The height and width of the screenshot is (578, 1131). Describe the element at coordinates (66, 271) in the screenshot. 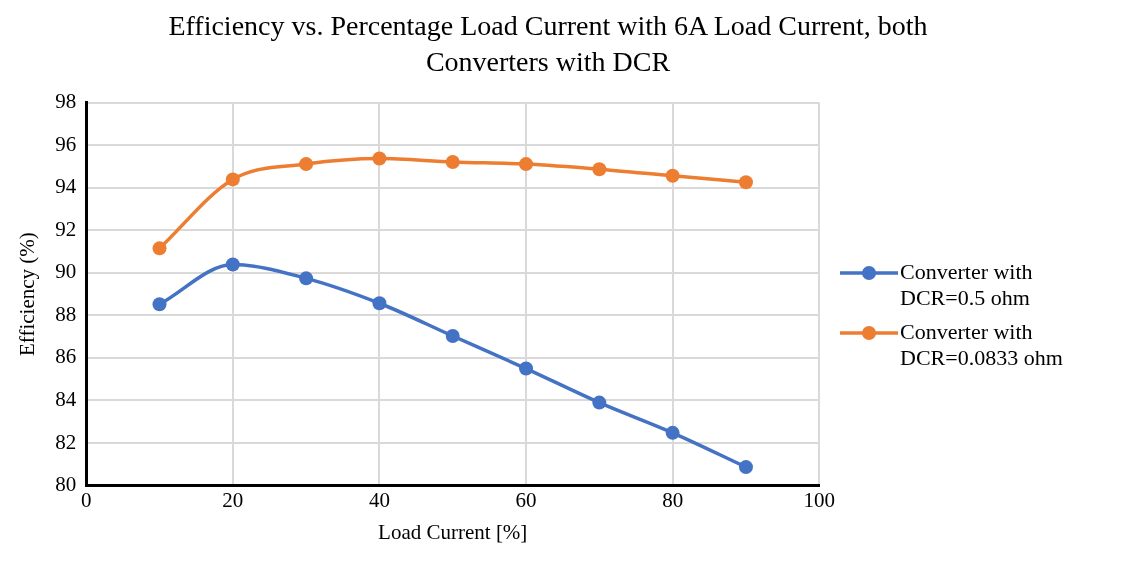

I see `y-tick-label: 90` at that location.